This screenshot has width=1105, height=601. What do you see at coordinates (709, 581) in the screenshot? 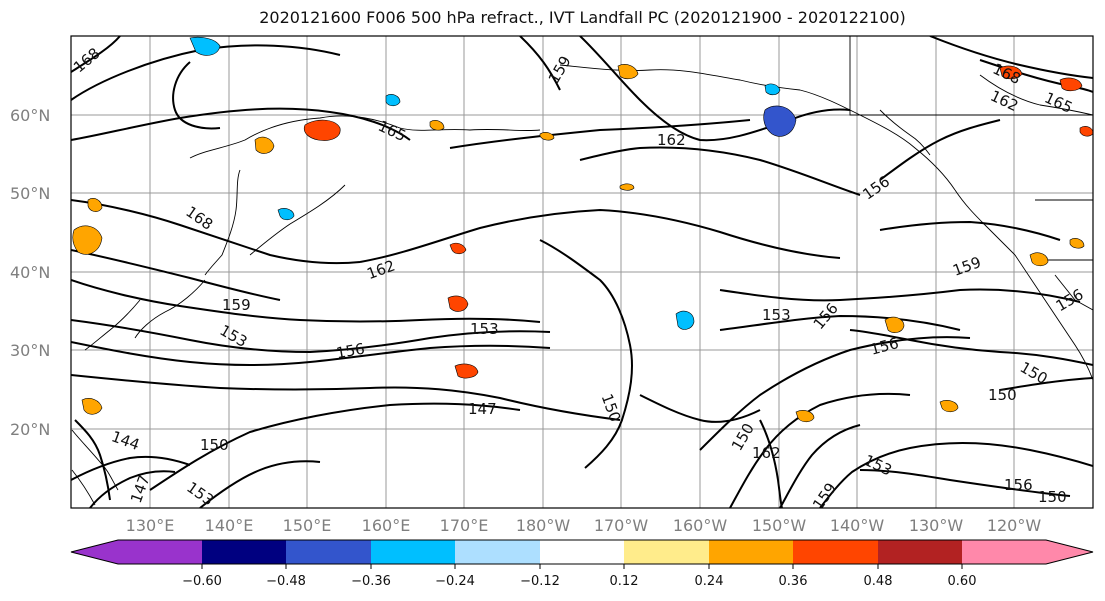
I see `colorbar-tick-label: 0.24` at bounding box center [709, 581].